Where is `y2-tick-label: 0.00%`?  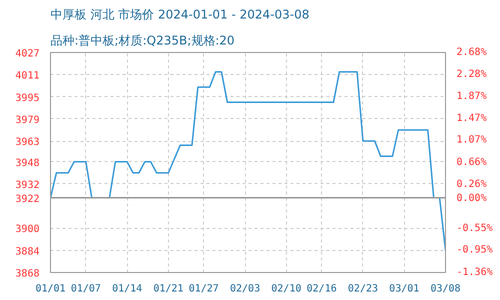
y2-tick-label: 0.00% is located at coordinates (471, 198).